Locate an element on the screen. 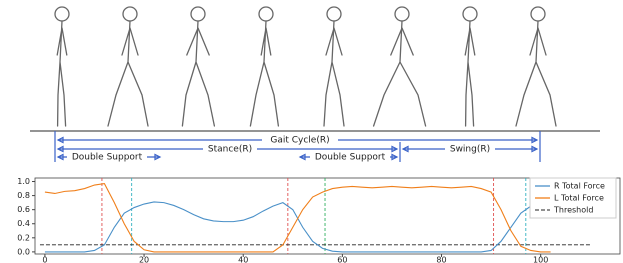 The image size is (623, 263). y-tick-label: 1.0 is located at coordinates (23, 181).